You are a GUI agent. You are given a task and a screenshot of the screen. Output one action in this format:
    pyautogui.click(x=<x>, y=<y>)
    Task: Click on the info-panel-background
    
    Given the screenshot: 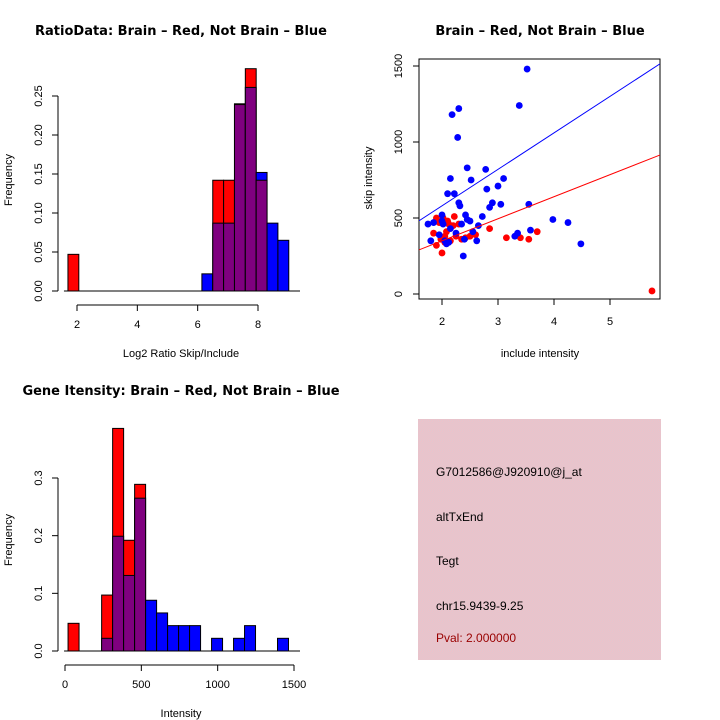 What is the action you would take?
    pyautogui.click(x=539, y=539)
    